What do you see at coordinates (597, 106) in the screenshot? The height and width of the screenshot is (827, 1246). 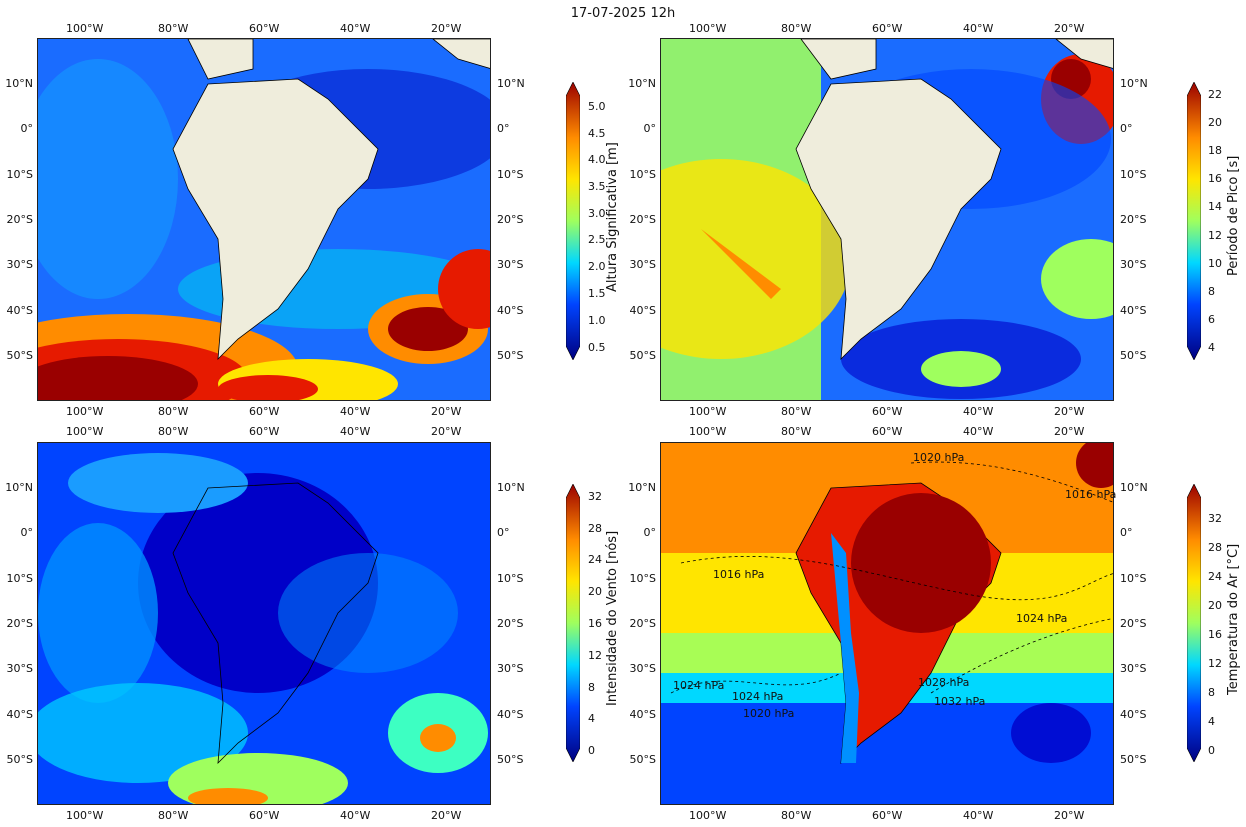 I see `colorbar-tick: 5.0` at bounding box center [597, 106].